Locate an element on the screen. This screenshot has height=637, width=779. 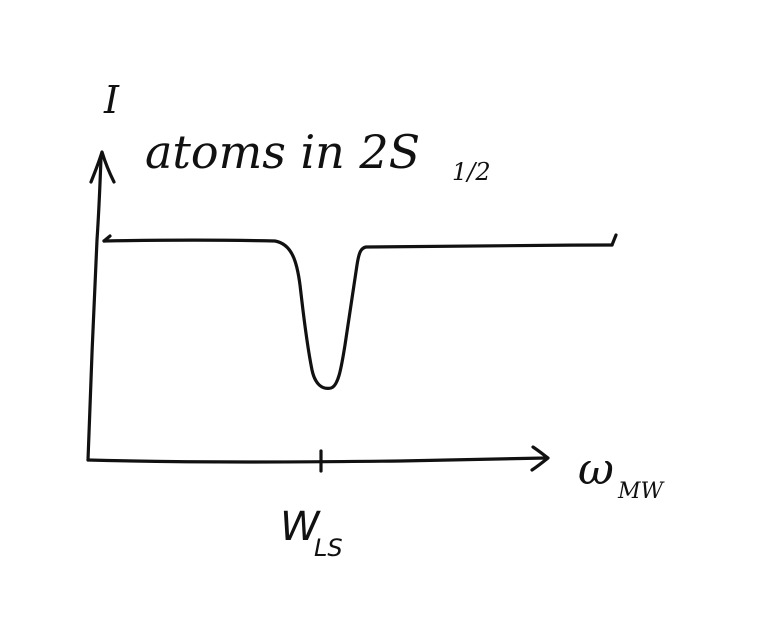
tick-label-subscript: LS is located at coordinates (328, 548).